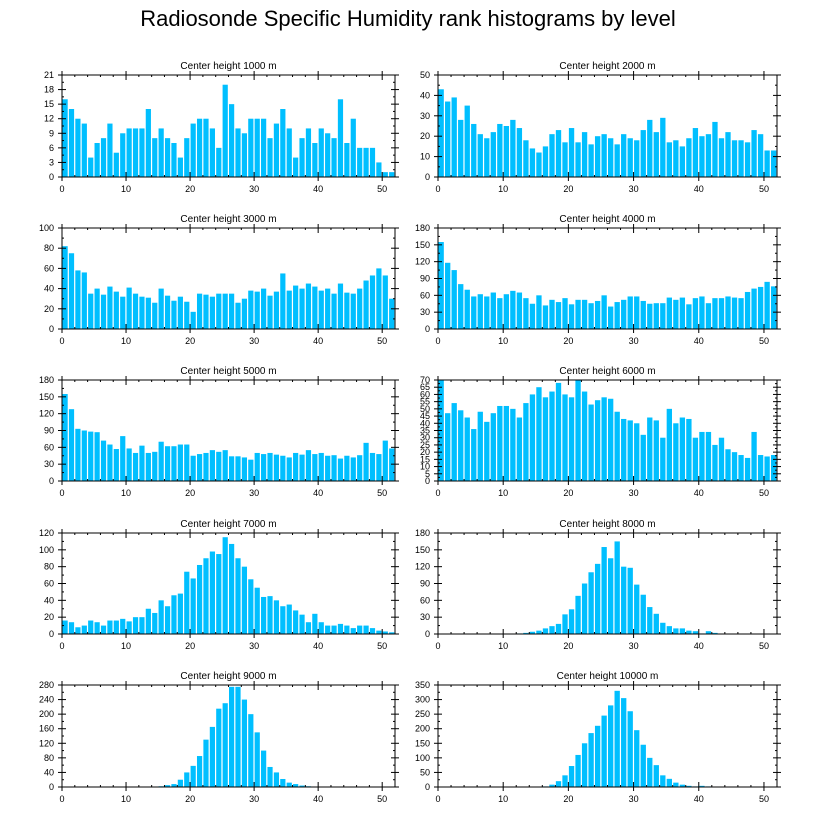  What do you see at coordinates (425, 617) in the screenshot?
I see `y-tick-label: 30` at bounding box center [425, 617].